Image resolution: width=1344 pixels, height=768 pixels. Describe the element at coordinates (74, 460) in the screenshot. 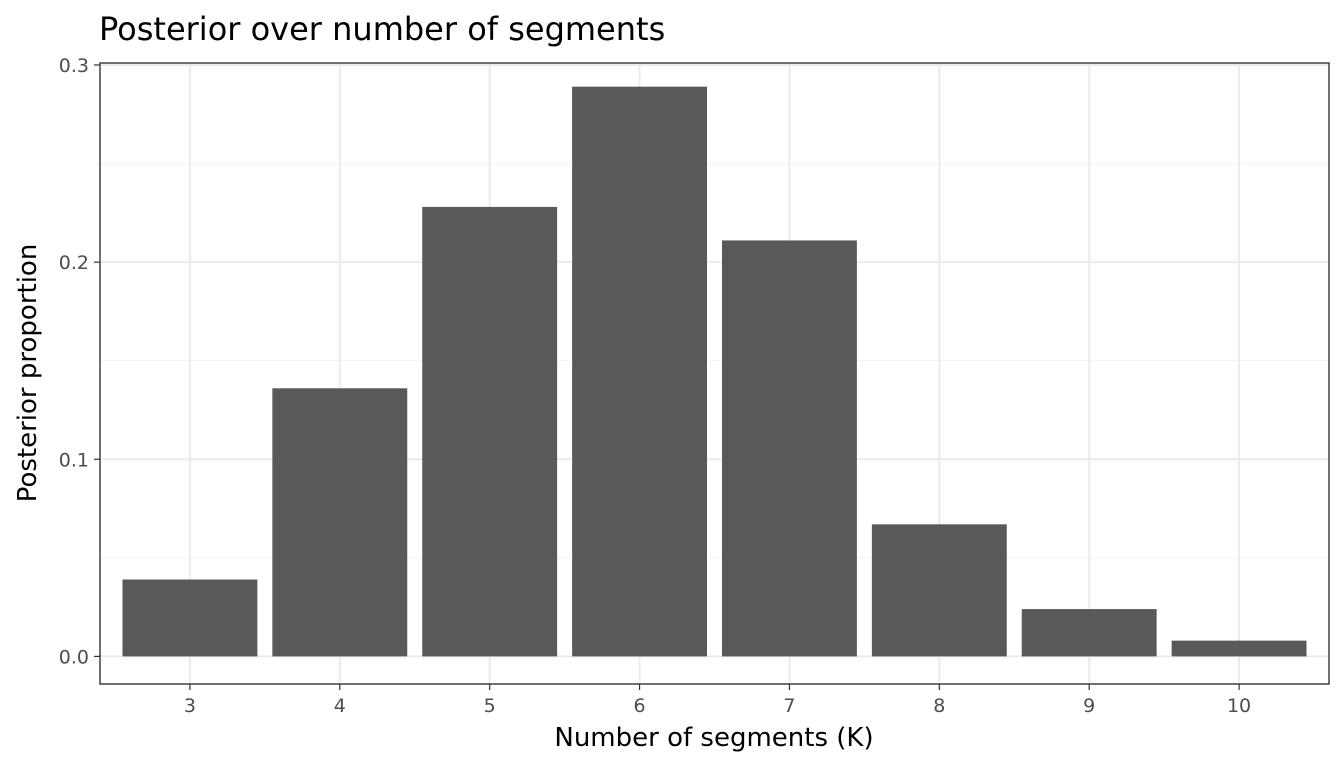

I see `y-tick-label: 0.1` at that location.